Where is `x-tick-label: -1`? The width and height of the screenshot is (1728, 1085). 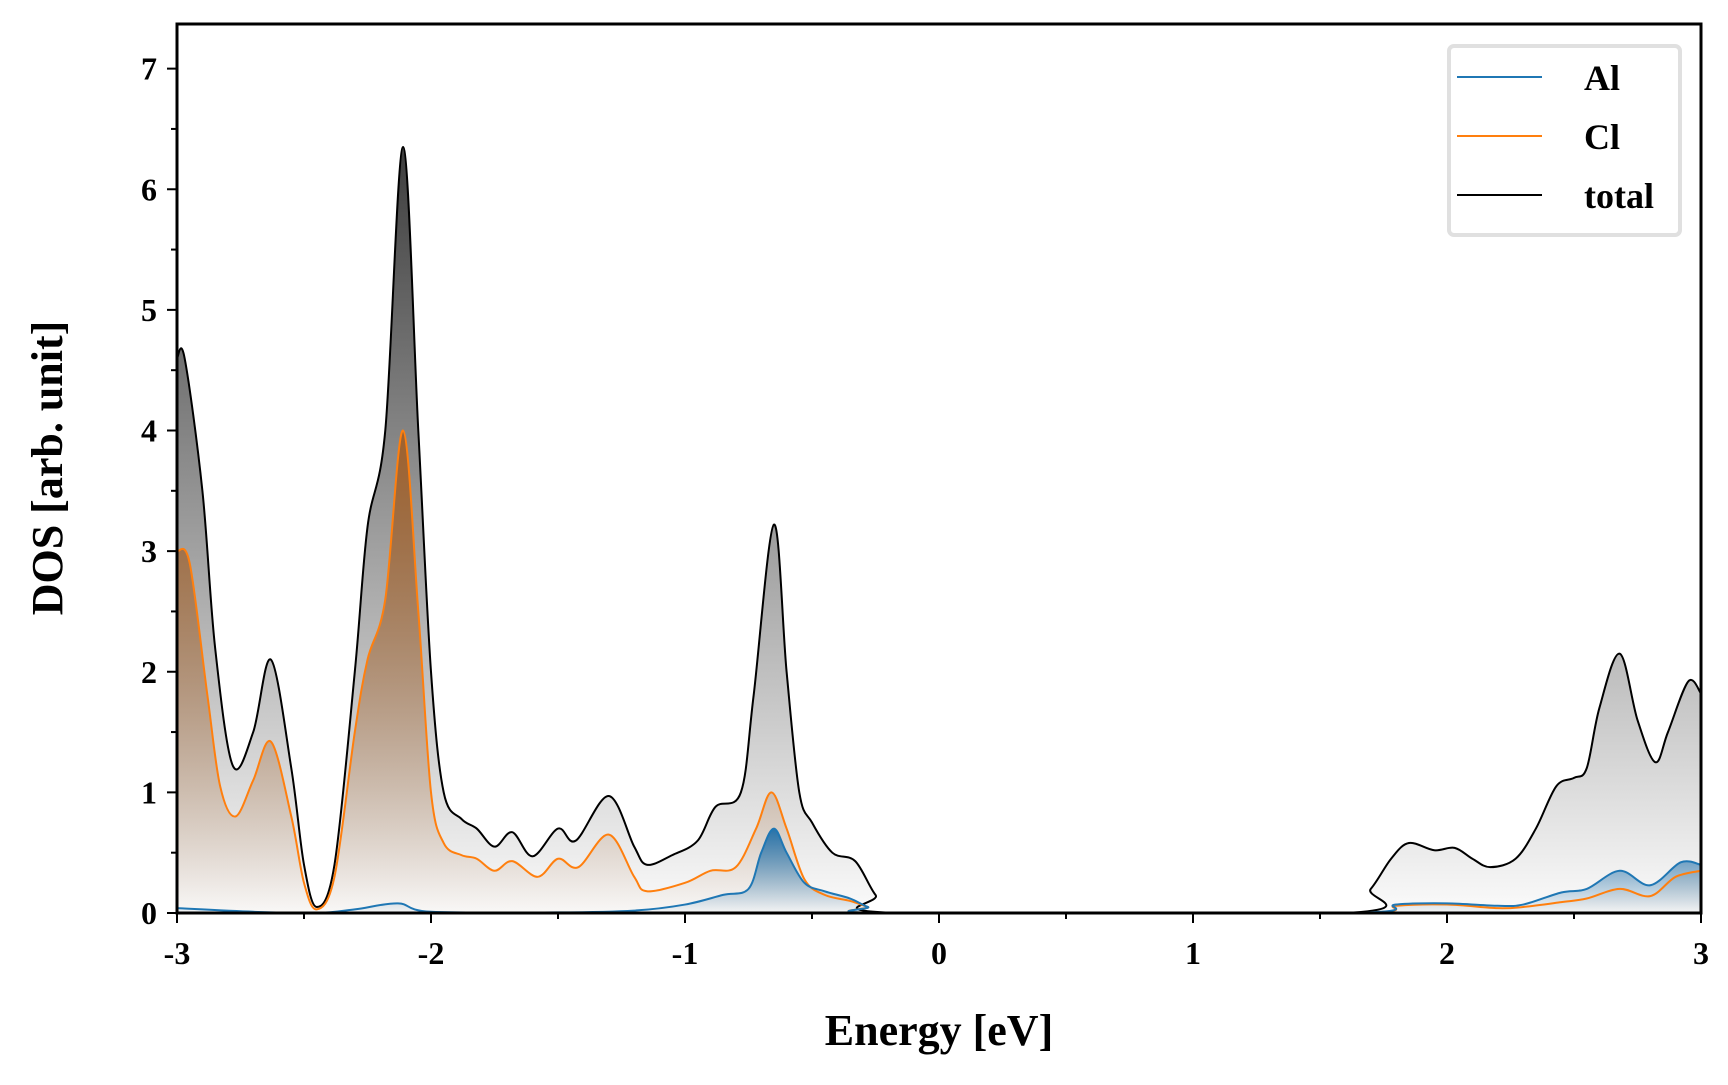
x-tick-label: -1 is located at coordinates (685, 953).